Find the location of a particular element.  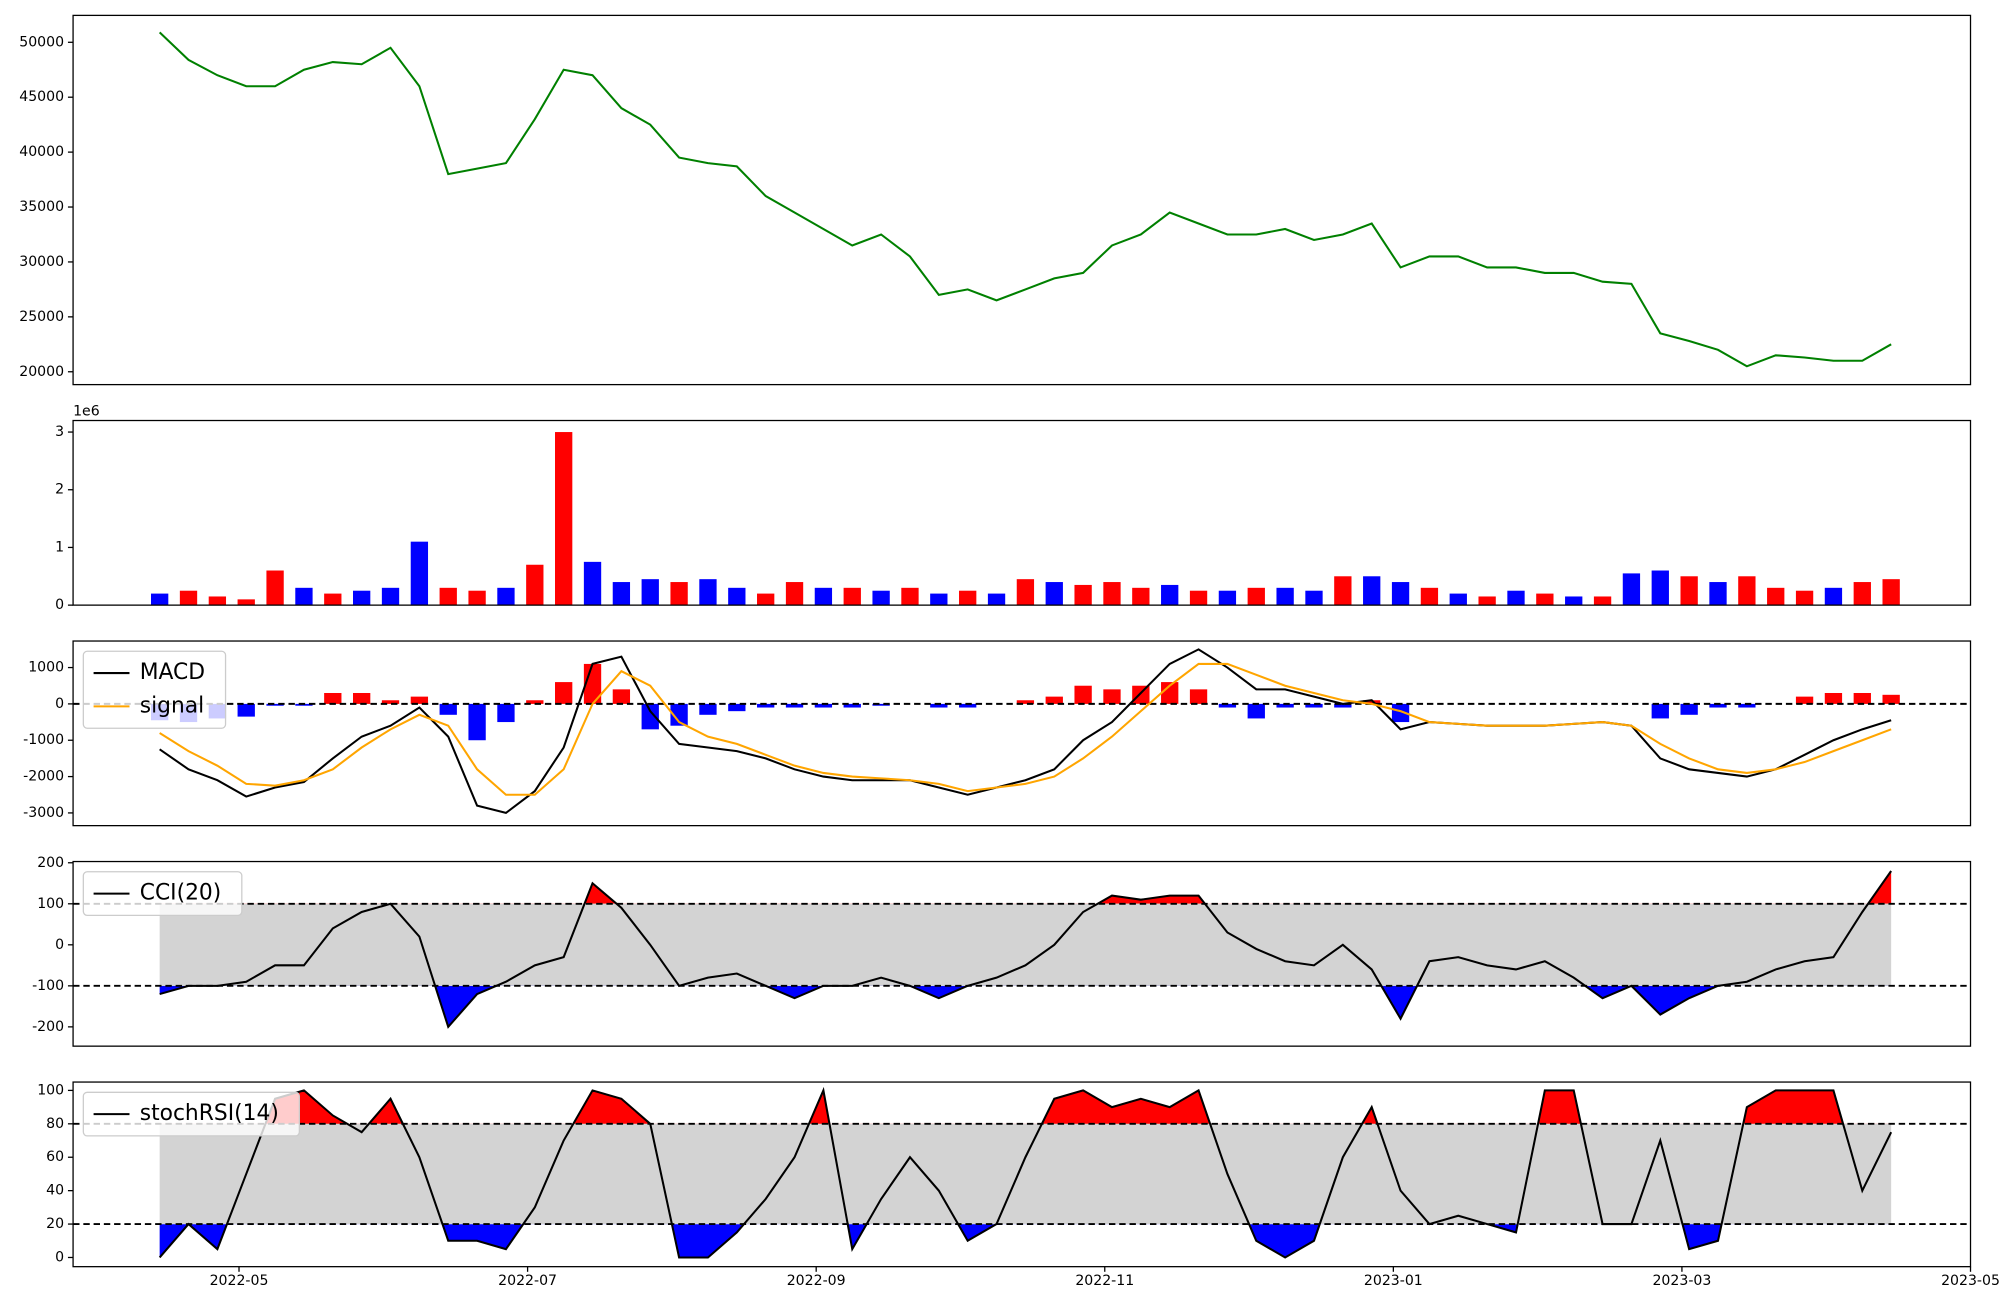

y-tick-label: 200 is located at coordinates (50, 863).